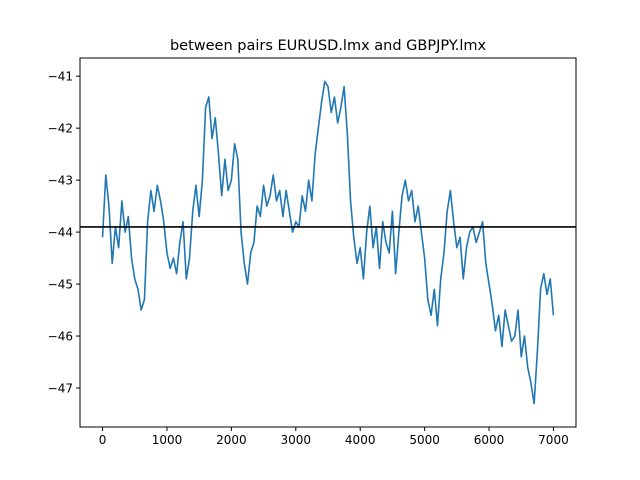 The height and width of the screenshot is (480, 640). I want to click on y-axis: −41 −42 −43 −44 −45 −46 −47, so click(64, 233).